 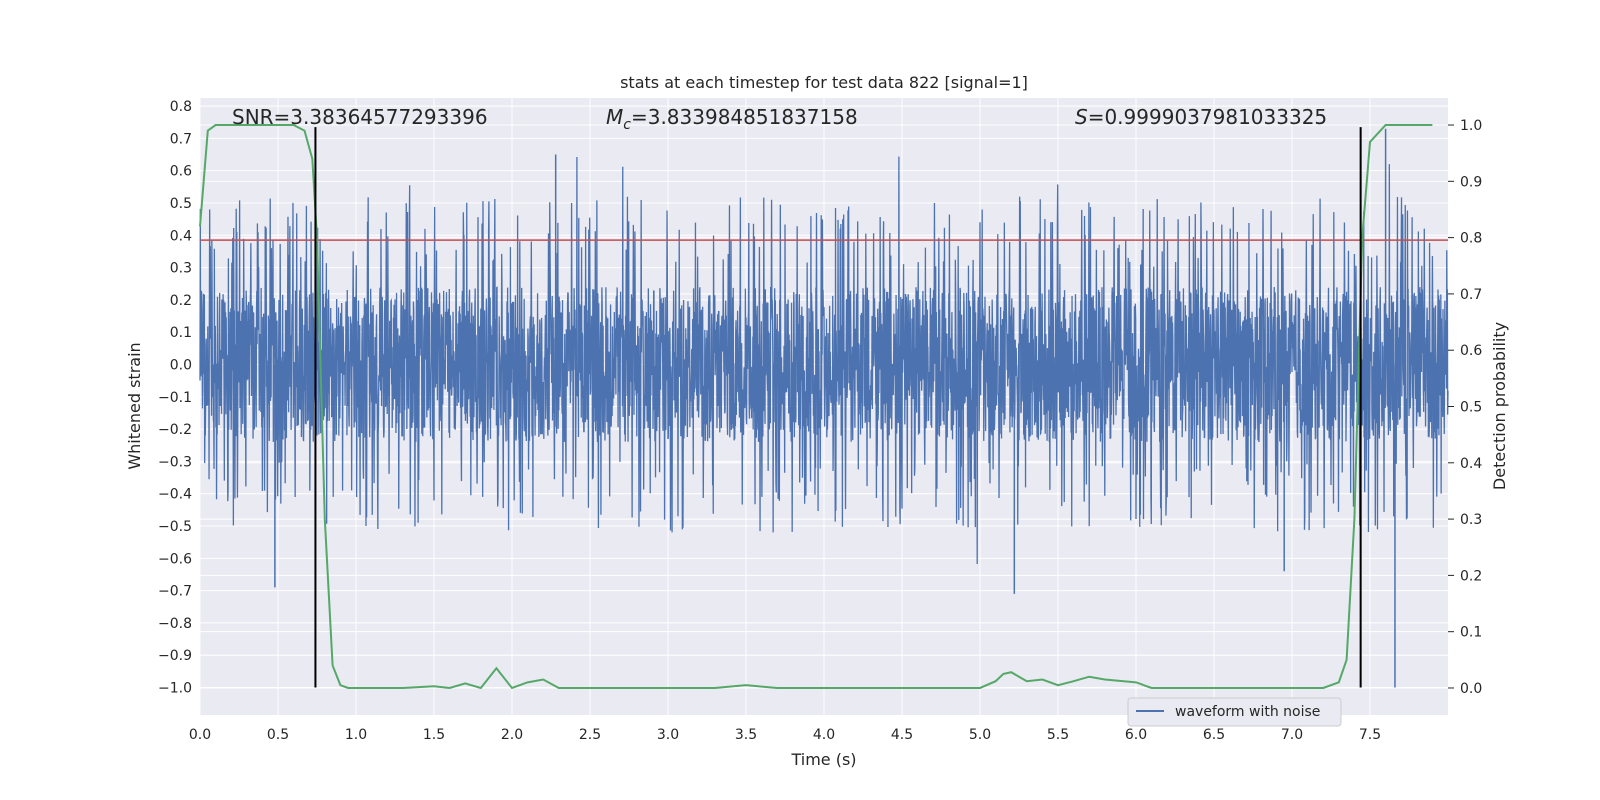 I want to click on yl-tick-18: 0.8, so click(x=181, y=107).